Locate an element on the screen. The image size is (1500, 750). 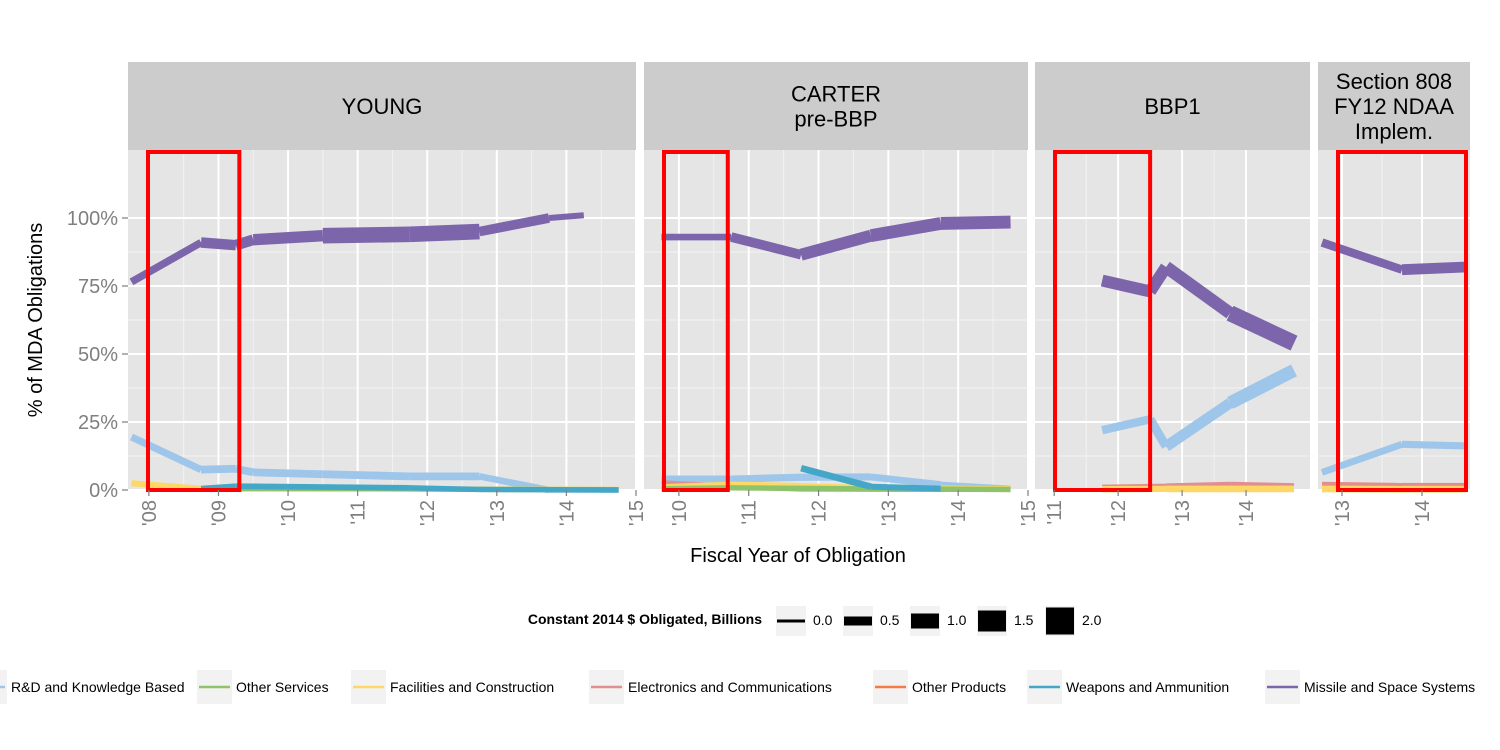
facet-title: pre-BBP is located at coordinates (835, 119).